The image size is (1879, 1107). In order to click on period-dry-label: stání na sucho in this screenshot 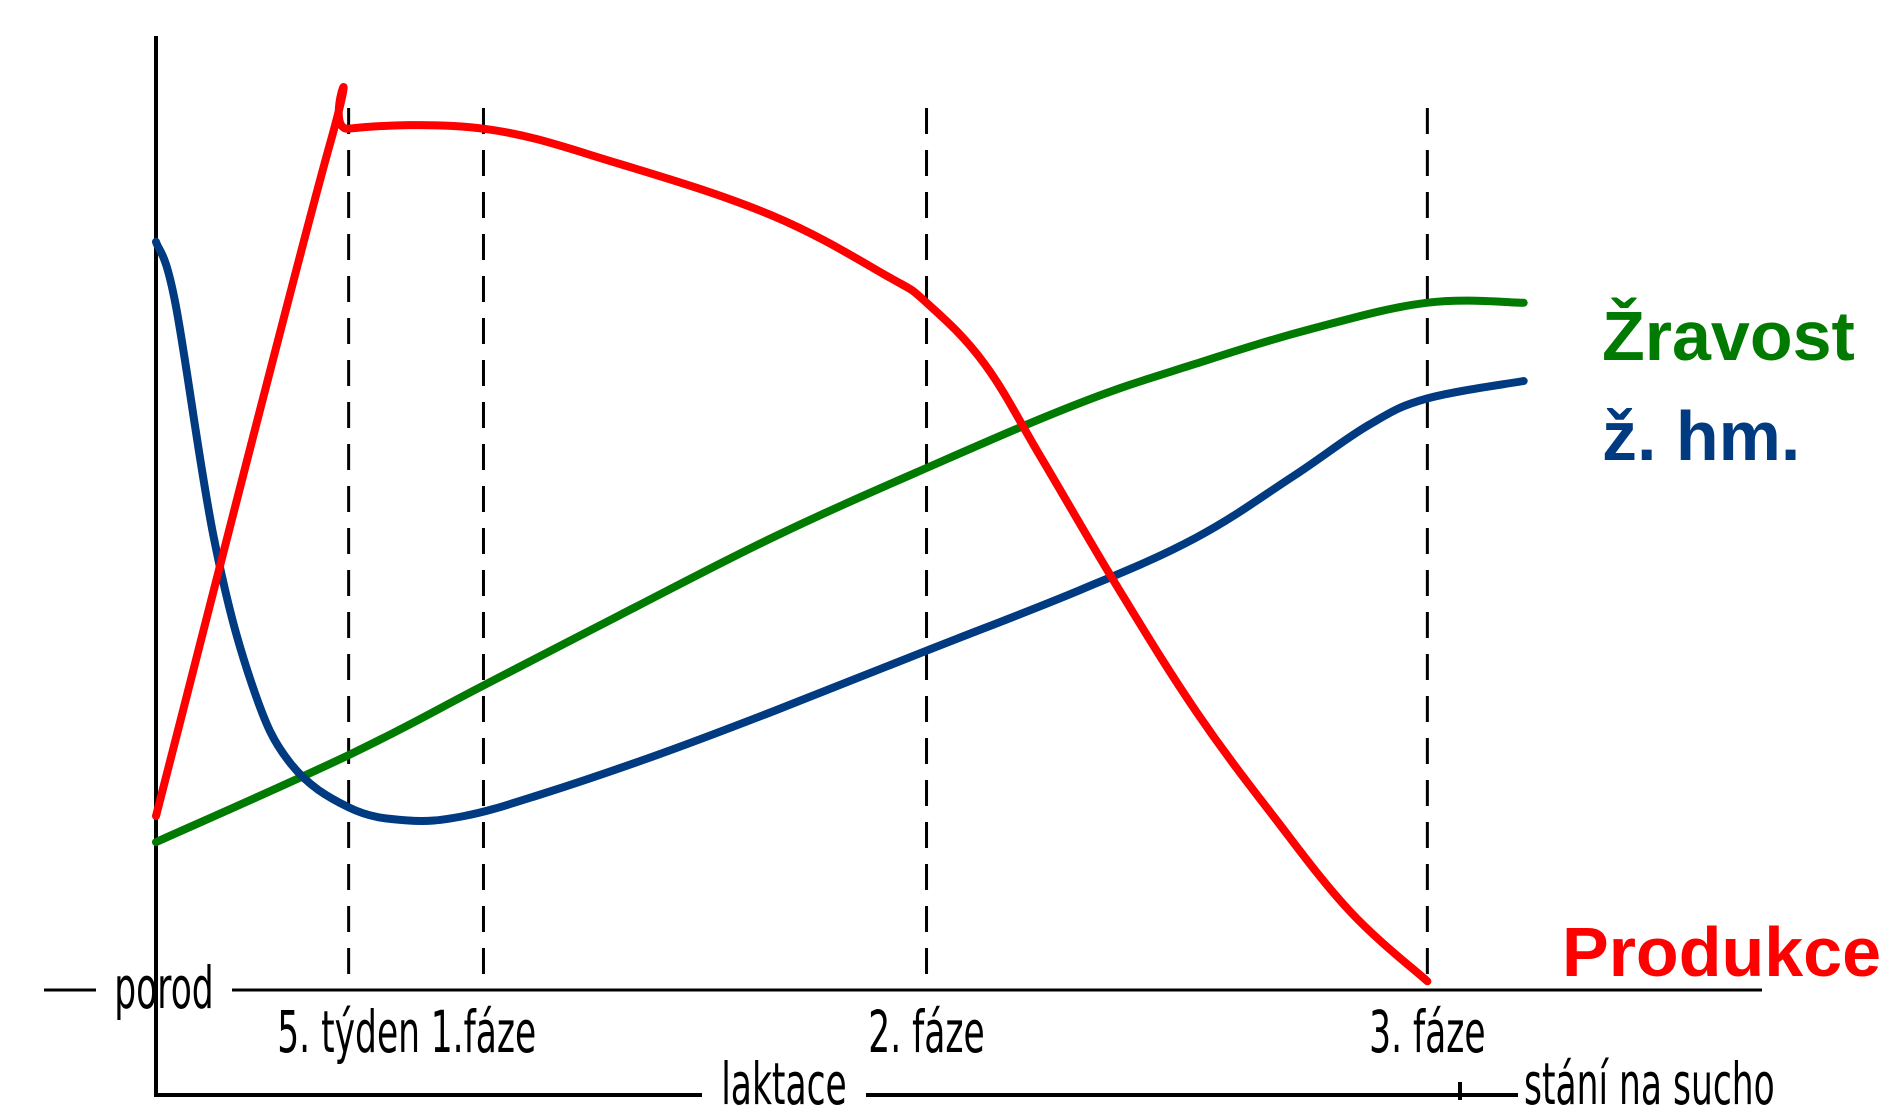, I will do `click(1649, 1079)`.